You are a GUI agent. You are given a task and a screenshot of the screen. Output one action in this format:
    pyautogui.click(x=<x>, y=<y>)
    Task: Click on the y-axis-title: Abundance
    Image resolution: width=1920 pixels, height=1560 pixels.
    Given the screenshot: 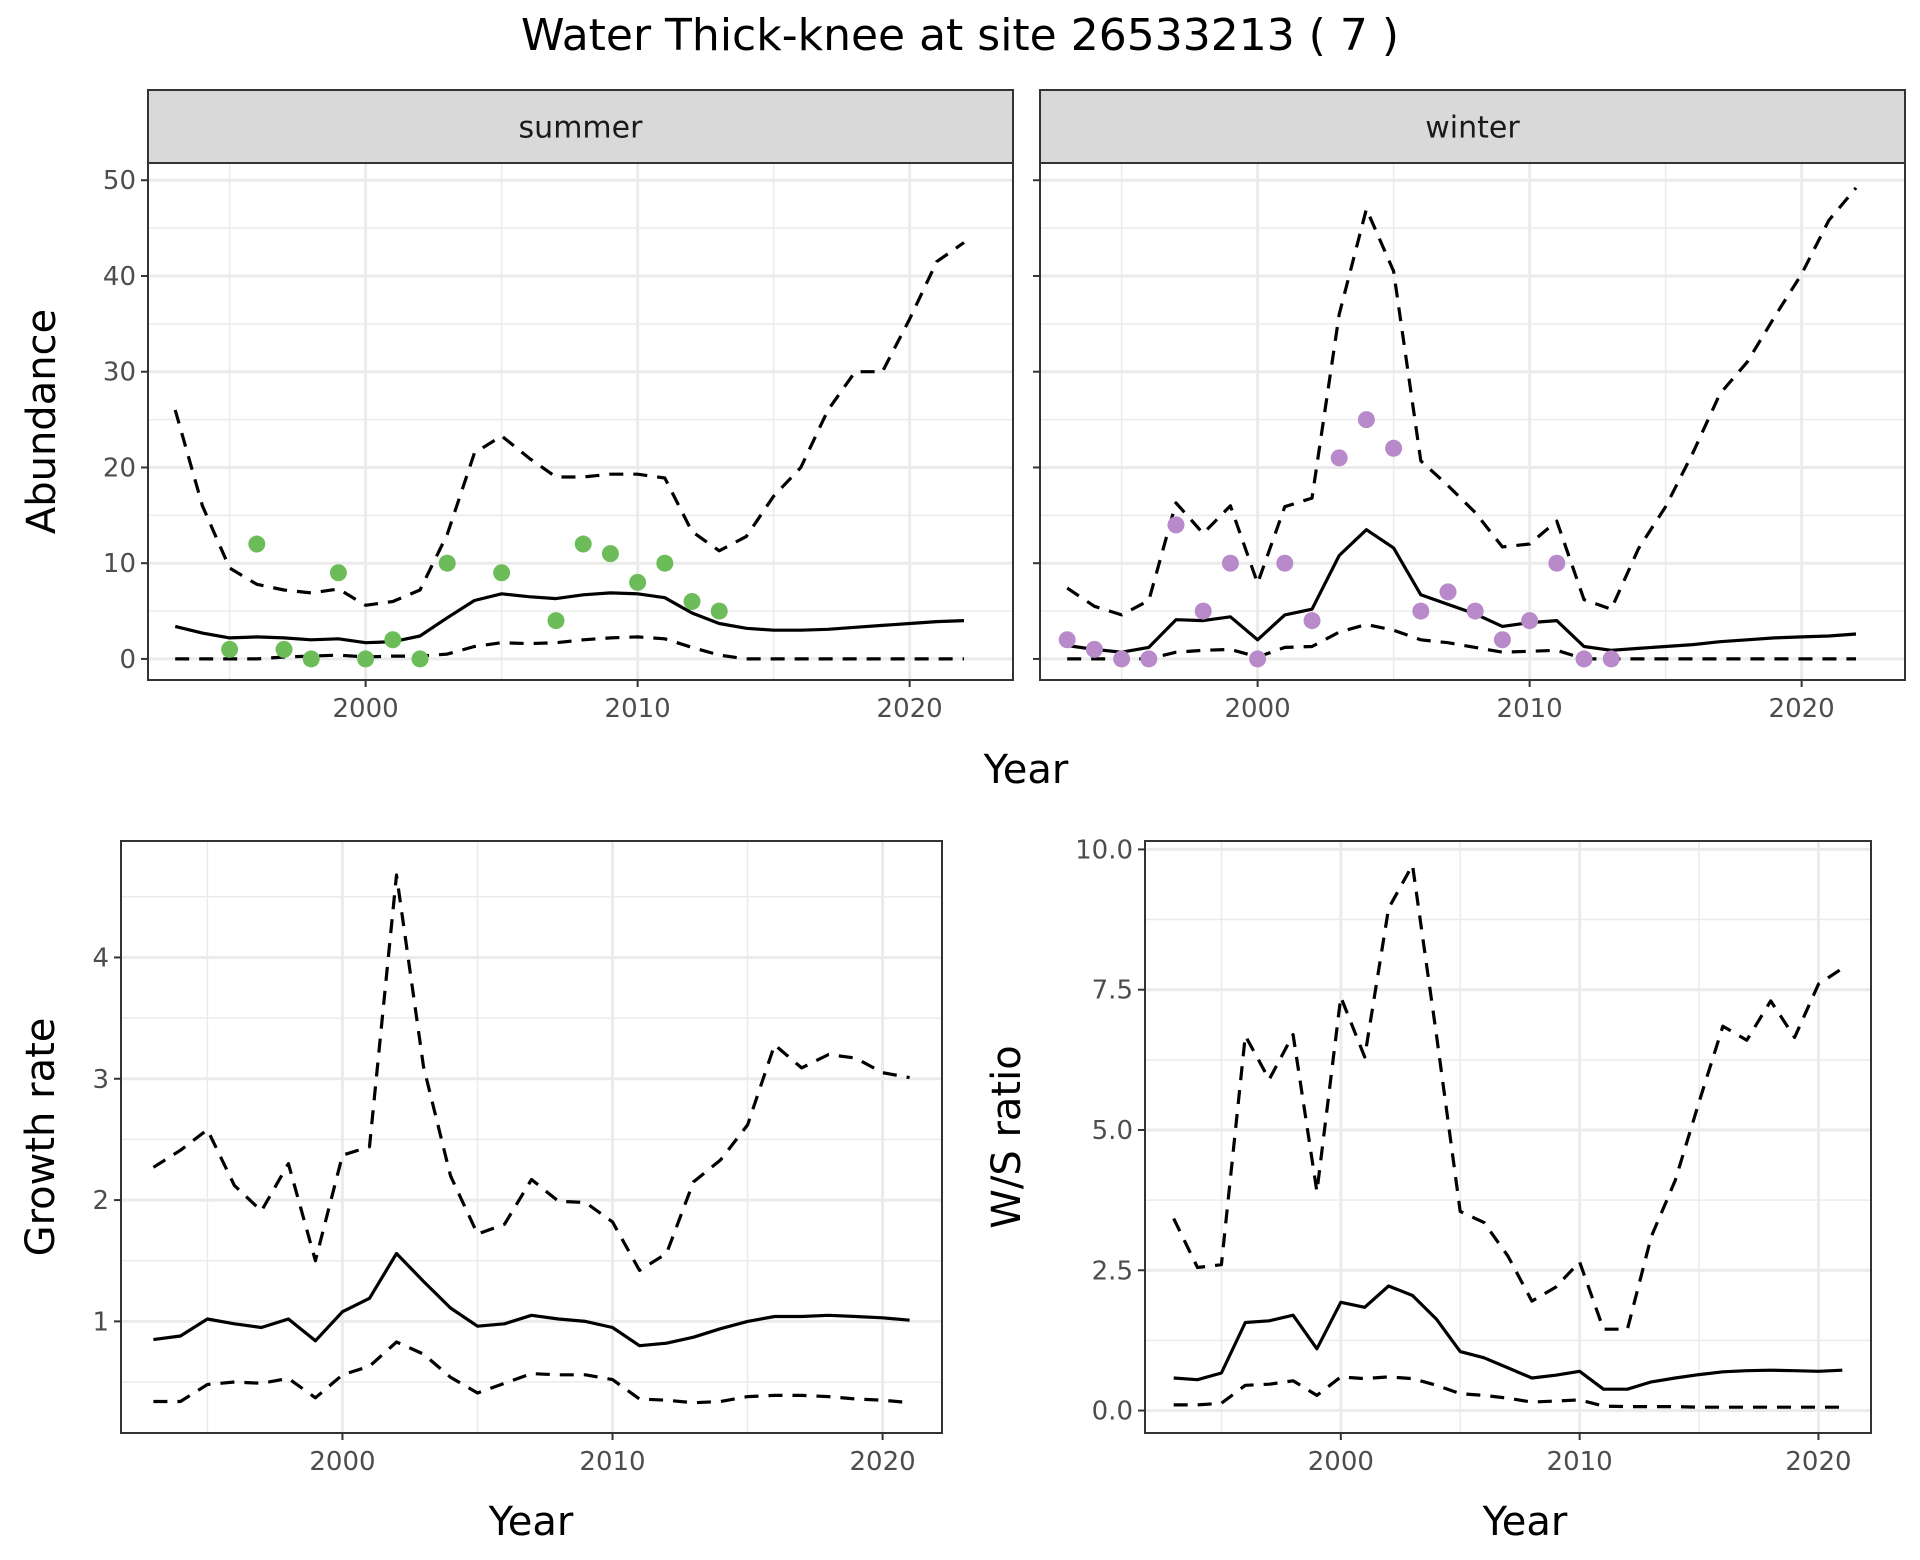 What is the action you would take?
    pyautogui.click(x=42, y=421)
    